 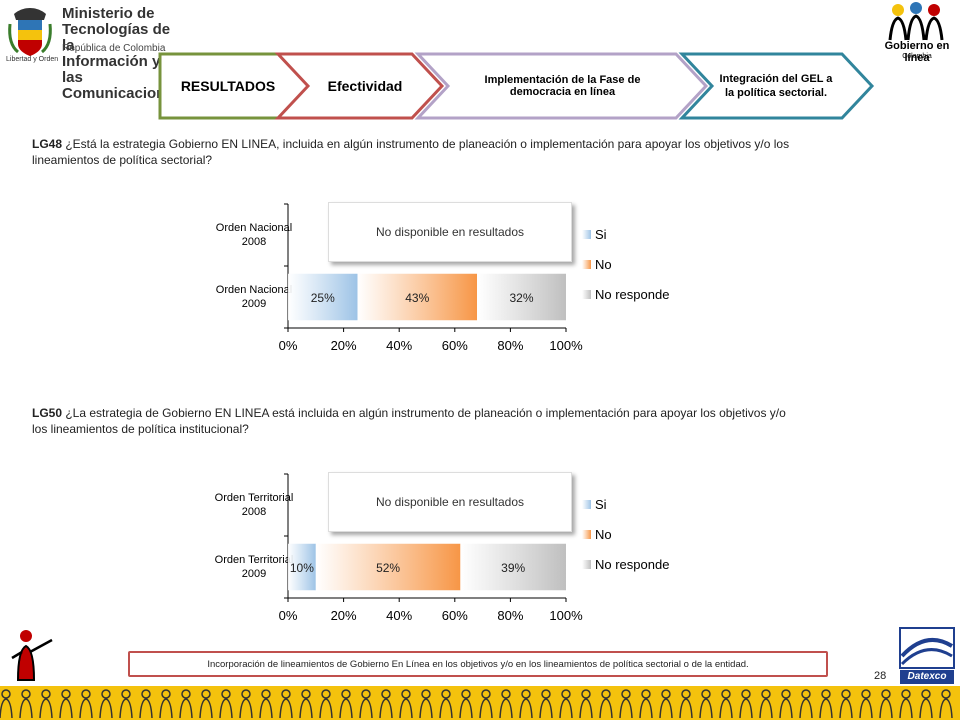 I want to click on gel-logo-subtitle: Colombia, so click(x=917, y=56).